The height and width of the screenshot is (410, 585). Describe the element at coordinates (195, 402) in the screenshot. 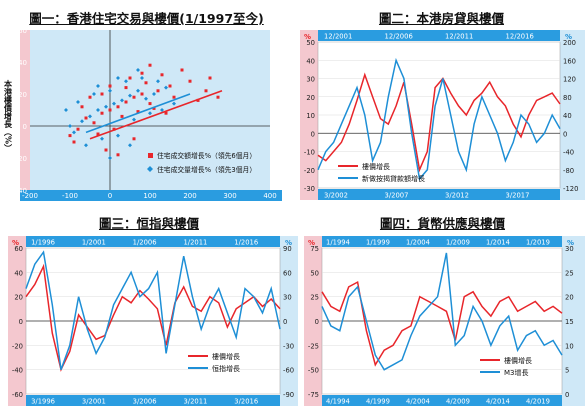

I see `x-bottom-tick-label: 3/2011` at that location.